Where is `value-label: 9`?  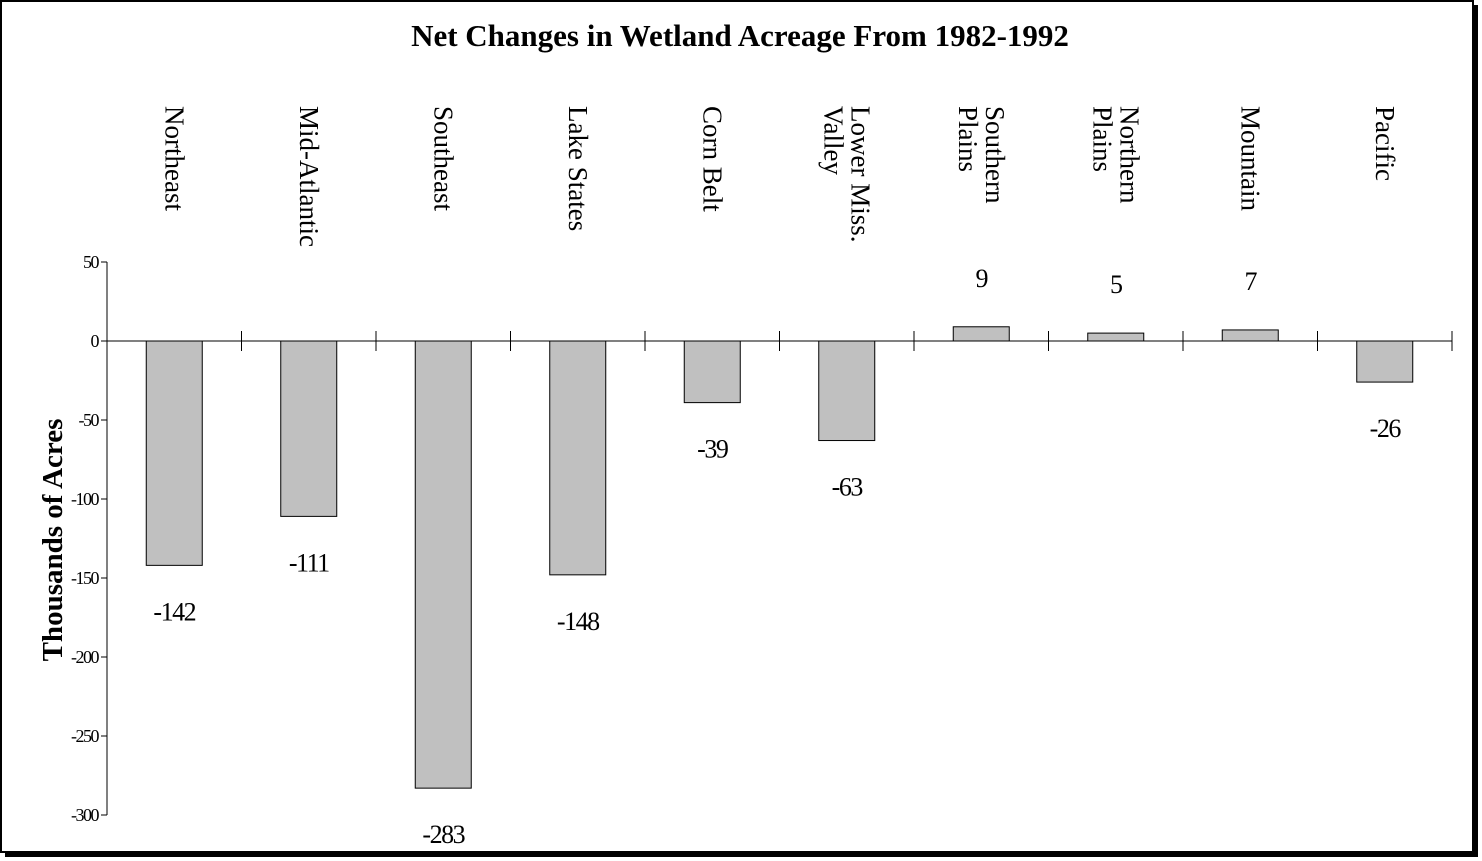
value-label: 9 is located at coordinates (982, 278).